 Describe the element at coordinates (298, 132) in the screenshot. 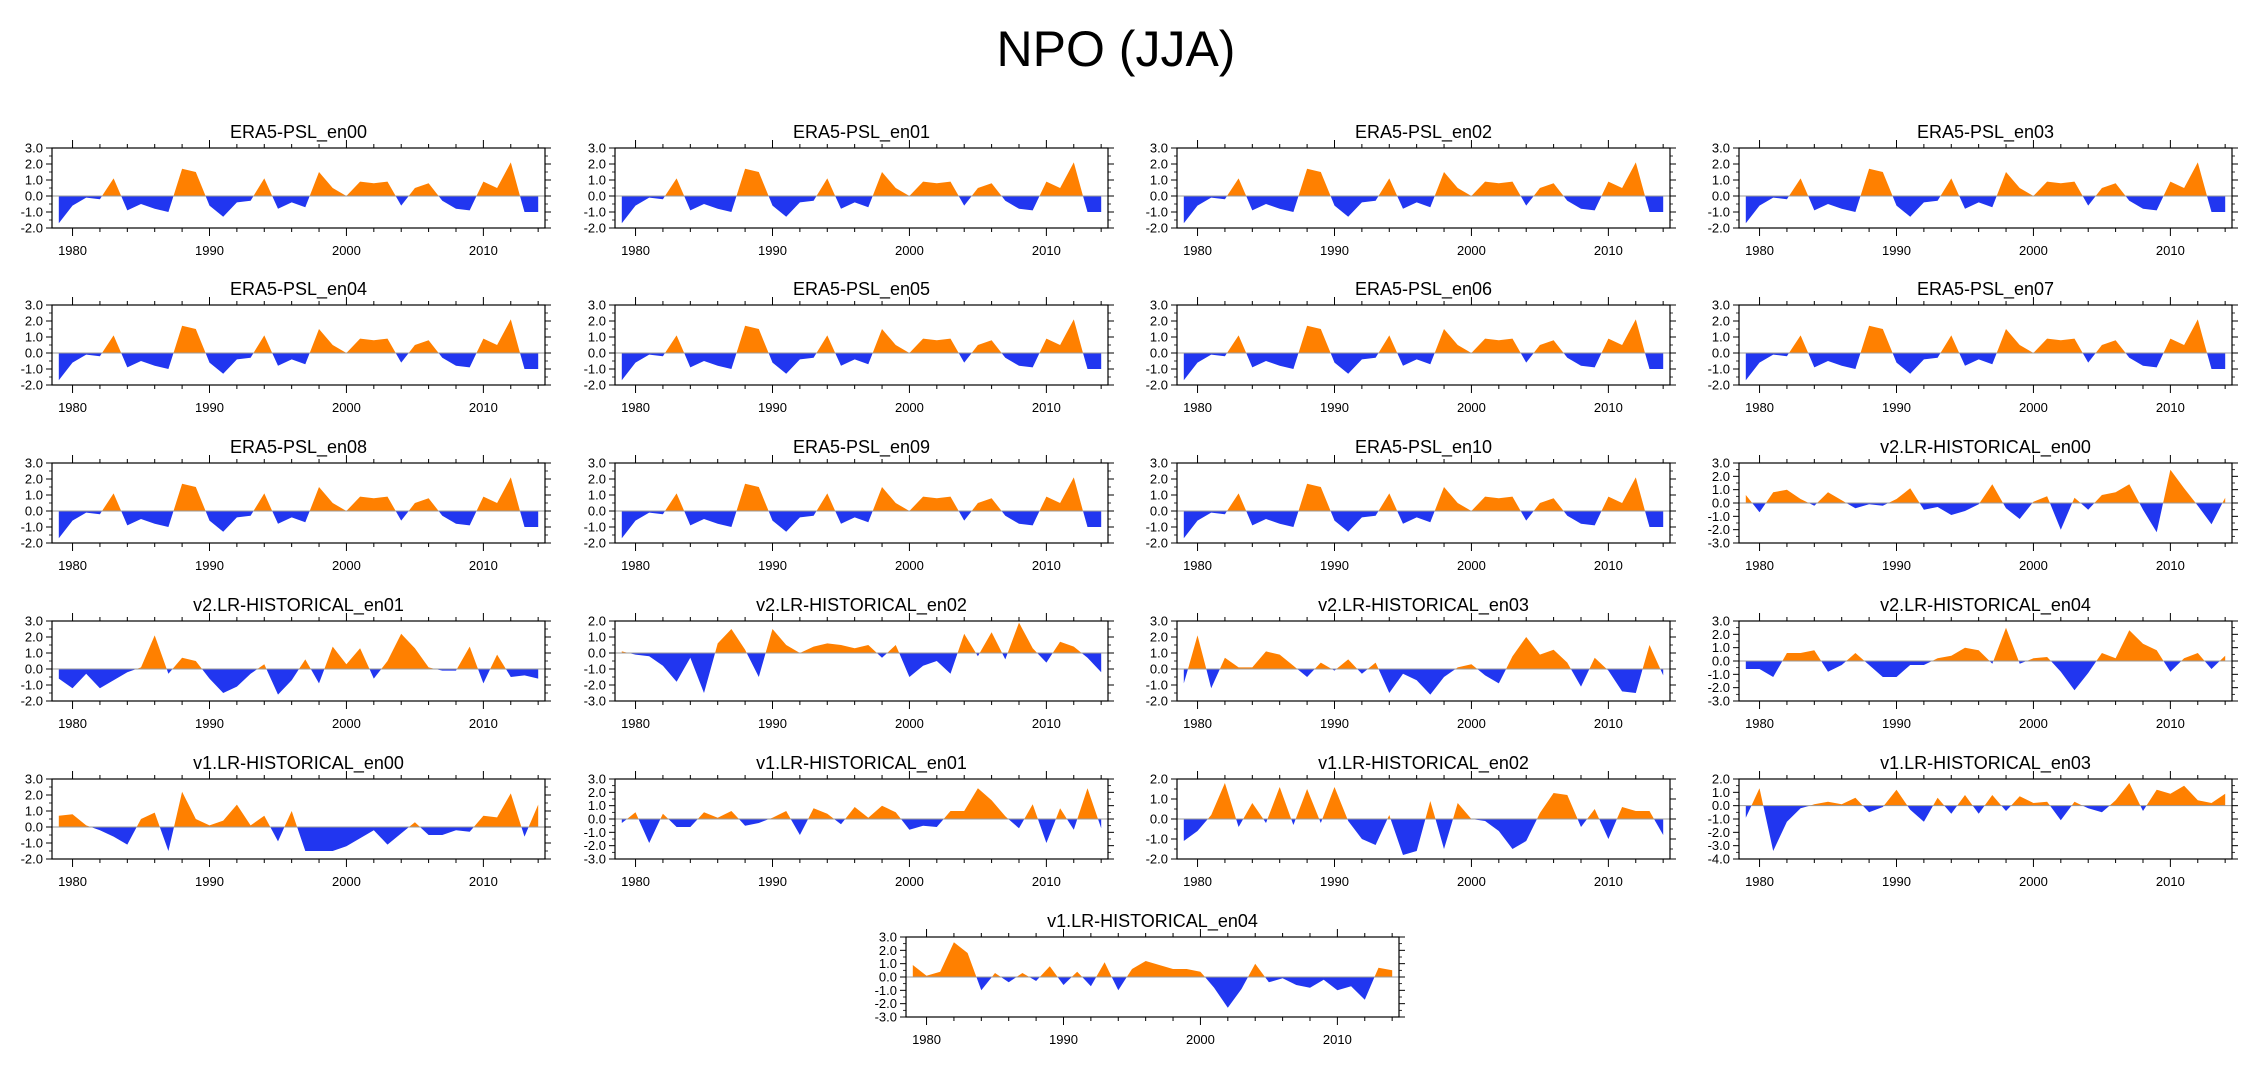

I see `panel-title: ERA5-PSL_en00` at that location.